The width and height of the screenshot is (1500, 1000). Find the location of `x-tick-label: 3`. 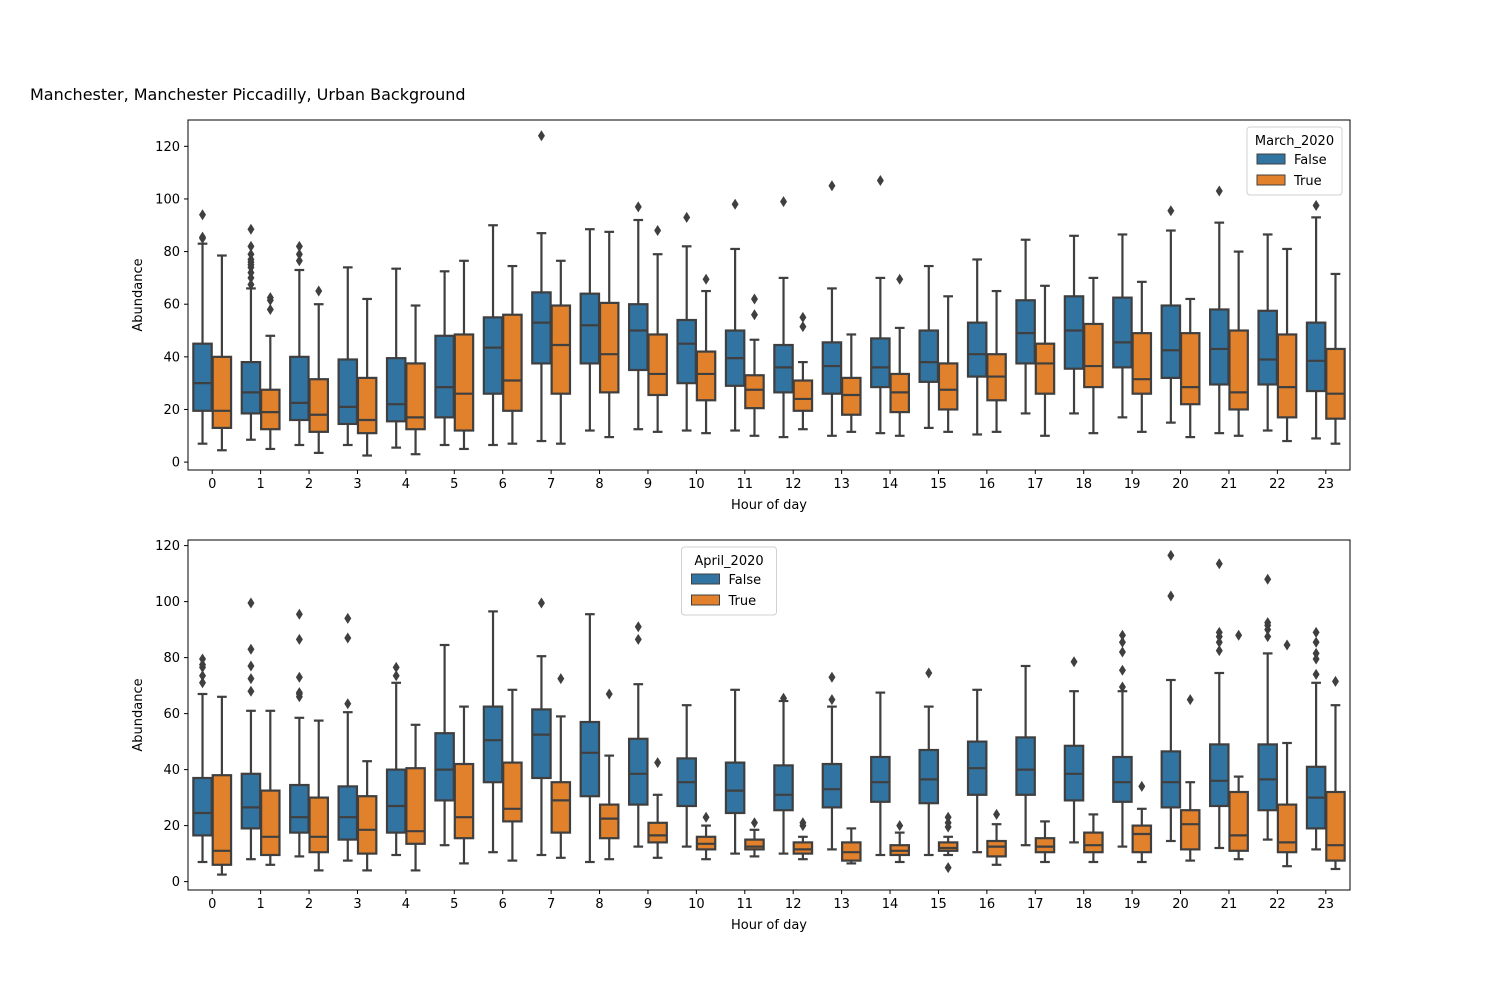

x-tick-label: 3 is located at coordinates (357, 904).